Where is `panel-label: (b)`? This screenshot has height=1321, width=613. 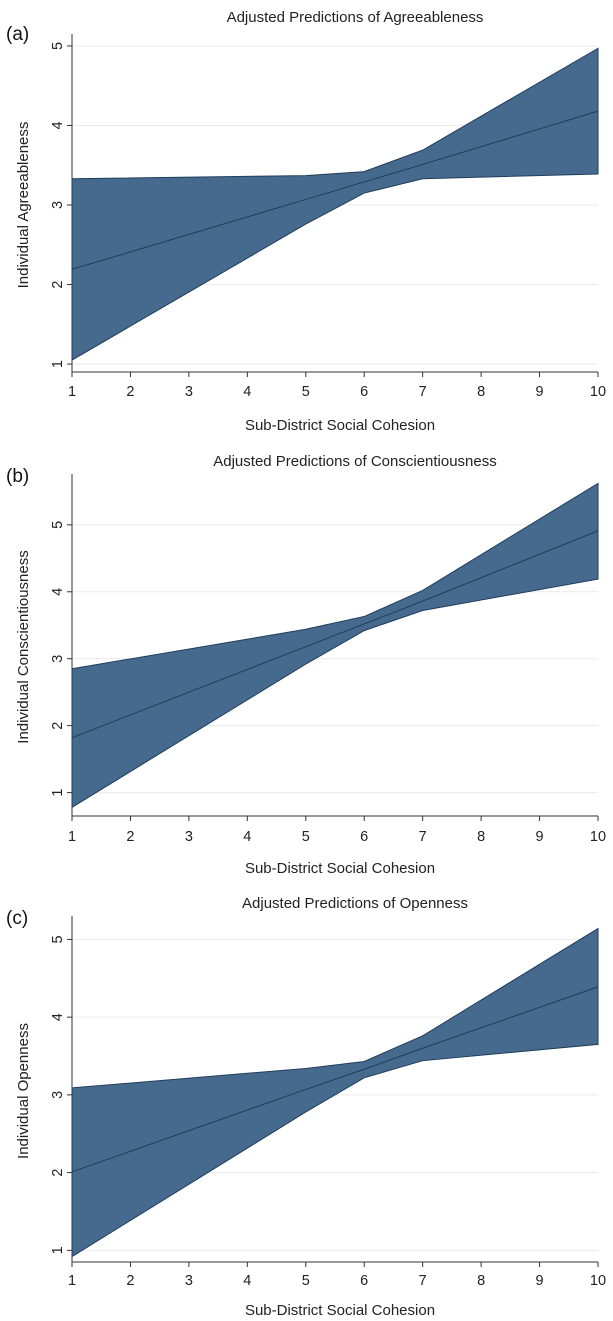
panel-label: (b) is located at coordinates (17, 476).